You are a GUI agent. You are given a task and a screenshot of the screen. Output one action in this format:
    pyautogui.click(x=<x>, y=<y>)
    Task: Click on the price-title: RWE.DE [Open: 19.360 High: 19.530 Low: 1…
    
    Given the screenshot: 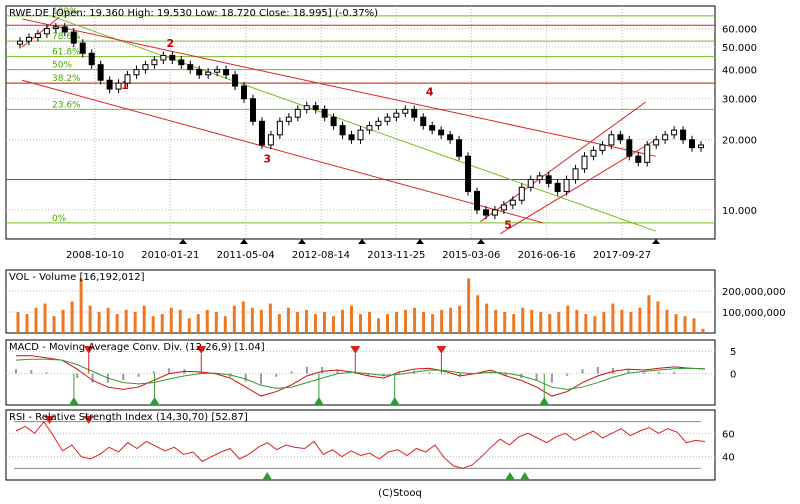 What is the action you would take?
    pyautogui.click(x=193, y=13)
    